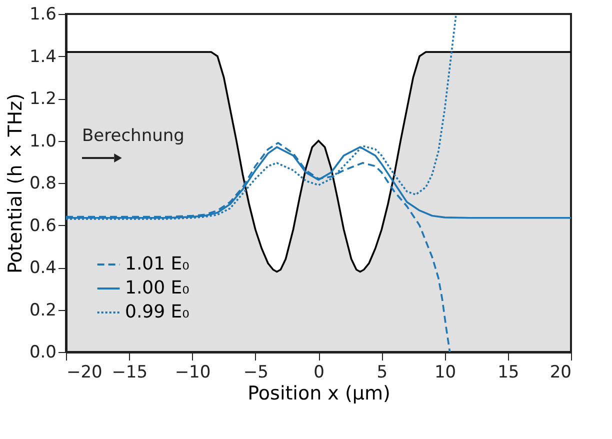 The width and height of the screenshot is (612, 439). Describe the element at coordinates (192, 372) in the screenshot. I see `x-tick-label: −10` at that location.